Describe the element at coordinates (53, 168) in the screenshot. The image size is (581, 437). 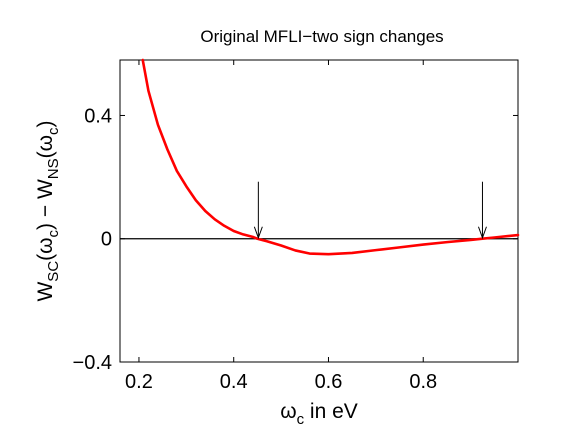
I see `y-label-part: NS` at that location.